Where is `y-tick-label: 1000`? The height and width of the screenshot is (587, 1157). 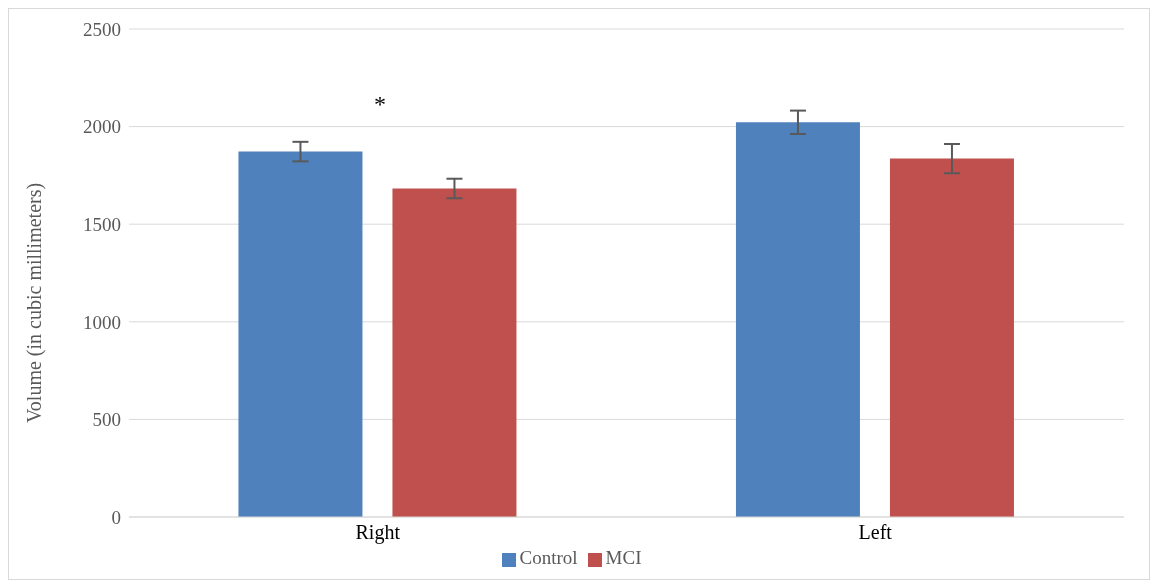
y-tick-label: 1000 is located at coordinates (102, 322).